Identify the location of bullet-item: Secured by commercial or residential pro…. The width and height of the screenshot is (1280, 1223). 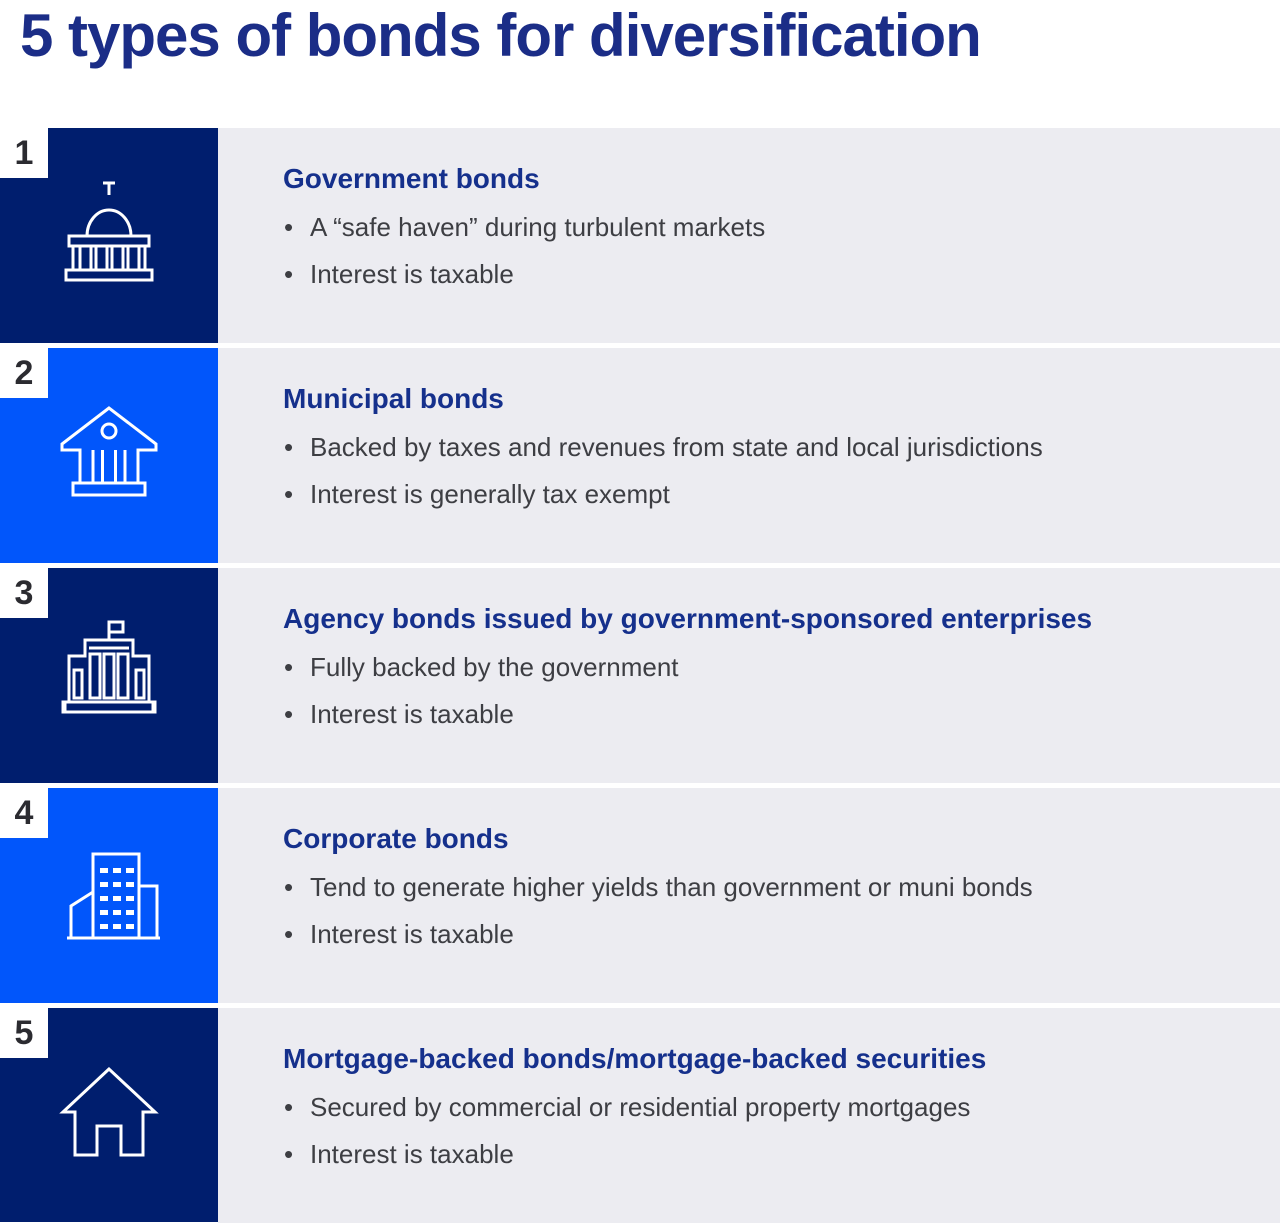
(766, 1107).